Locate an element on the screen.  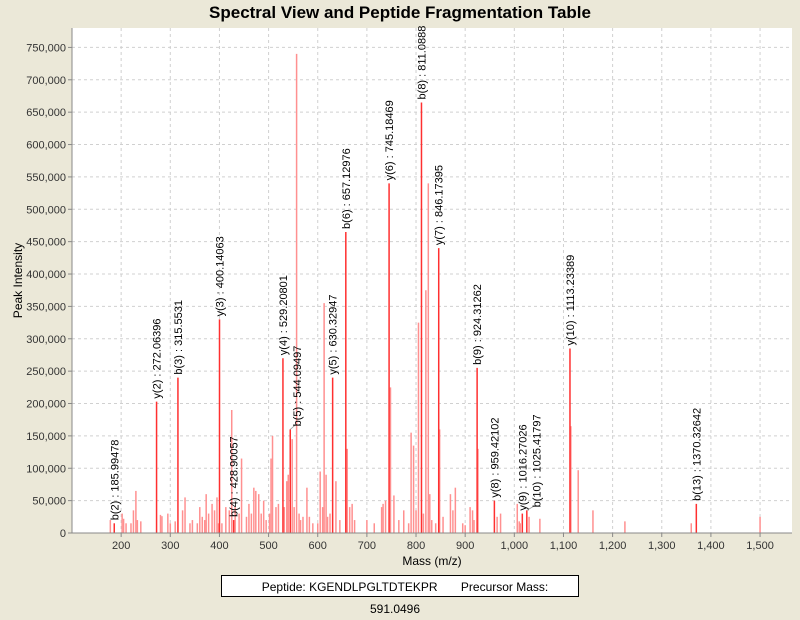
y-tick-label: 0 is located at coordinates (63, 534).